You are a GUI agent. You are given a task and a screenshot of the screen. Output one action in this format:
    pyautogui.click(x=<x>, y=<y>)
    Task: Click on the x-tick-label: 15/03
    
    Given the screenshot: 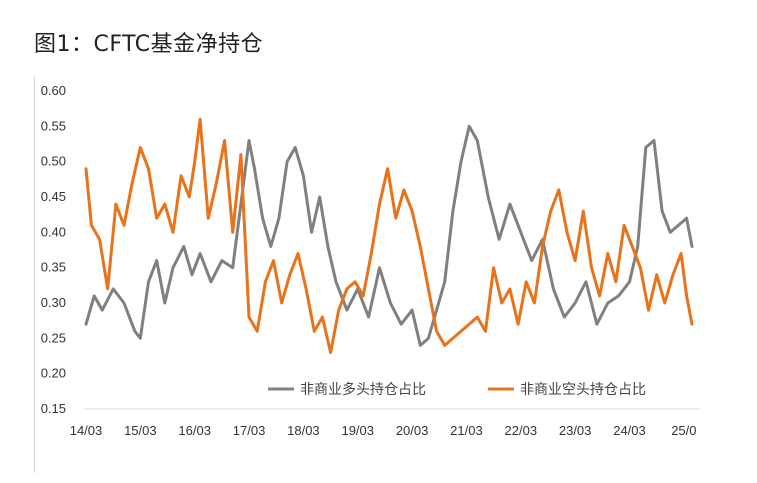 What is the action you would take?
    pyautogui.click(x=140, y=430)
    